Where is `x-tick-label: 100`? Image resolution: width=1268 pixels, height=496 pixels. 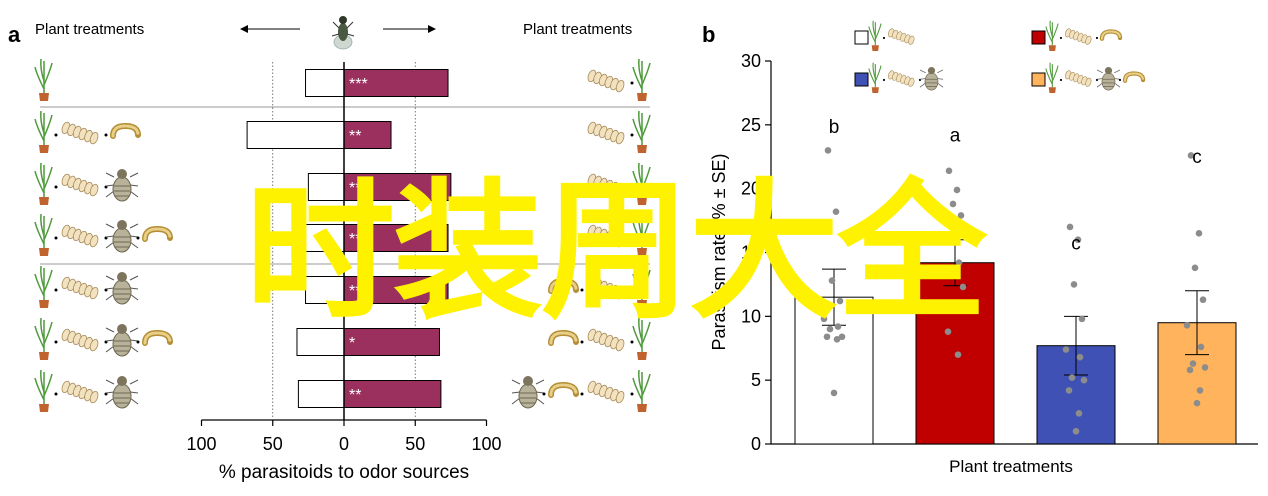
x-tick-label: 100 is located at coordinates (486, 444).